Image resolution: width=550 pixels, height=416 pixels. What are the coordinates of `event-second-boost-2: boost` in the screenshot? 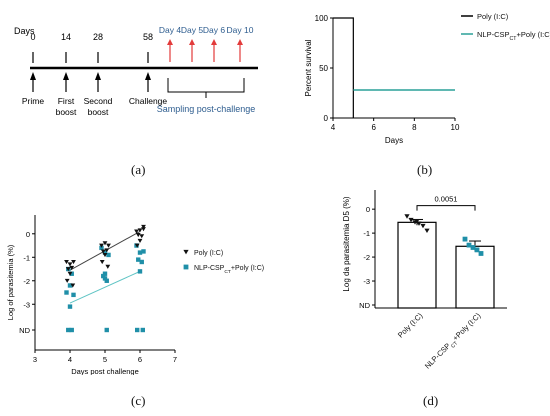 It's located at (98, 112).